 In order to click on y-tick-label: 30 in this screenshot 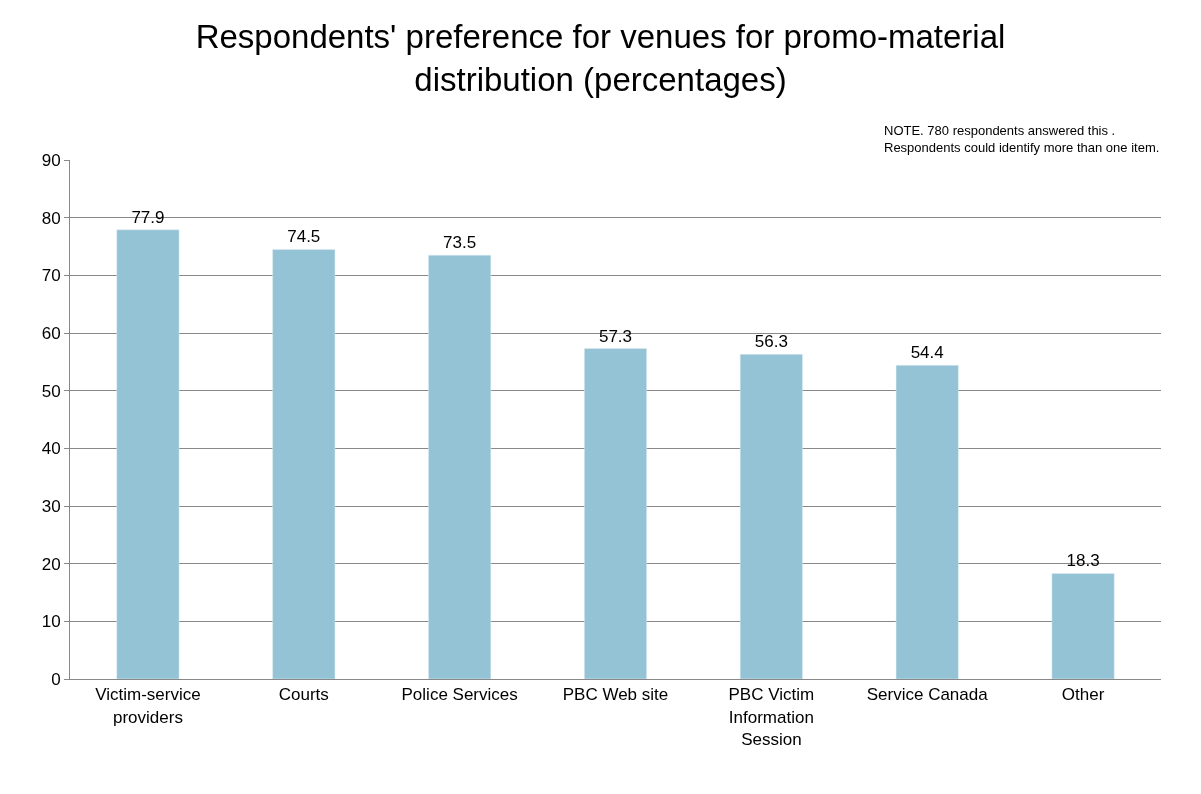, I will do `click(51, 506)`.